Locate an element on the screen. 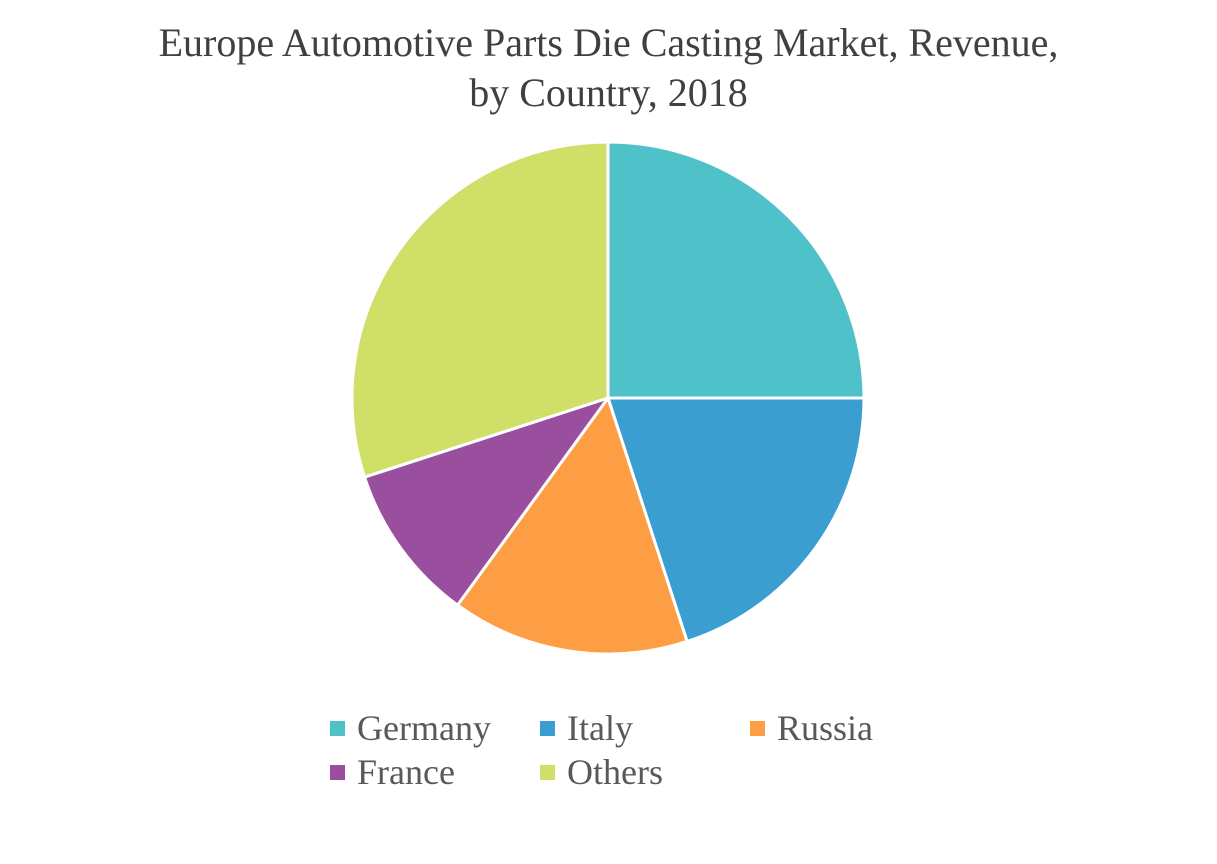 This screenshot has height=864, width=1217. legend-item-russia: Russia is located at coordinates (840, 728).